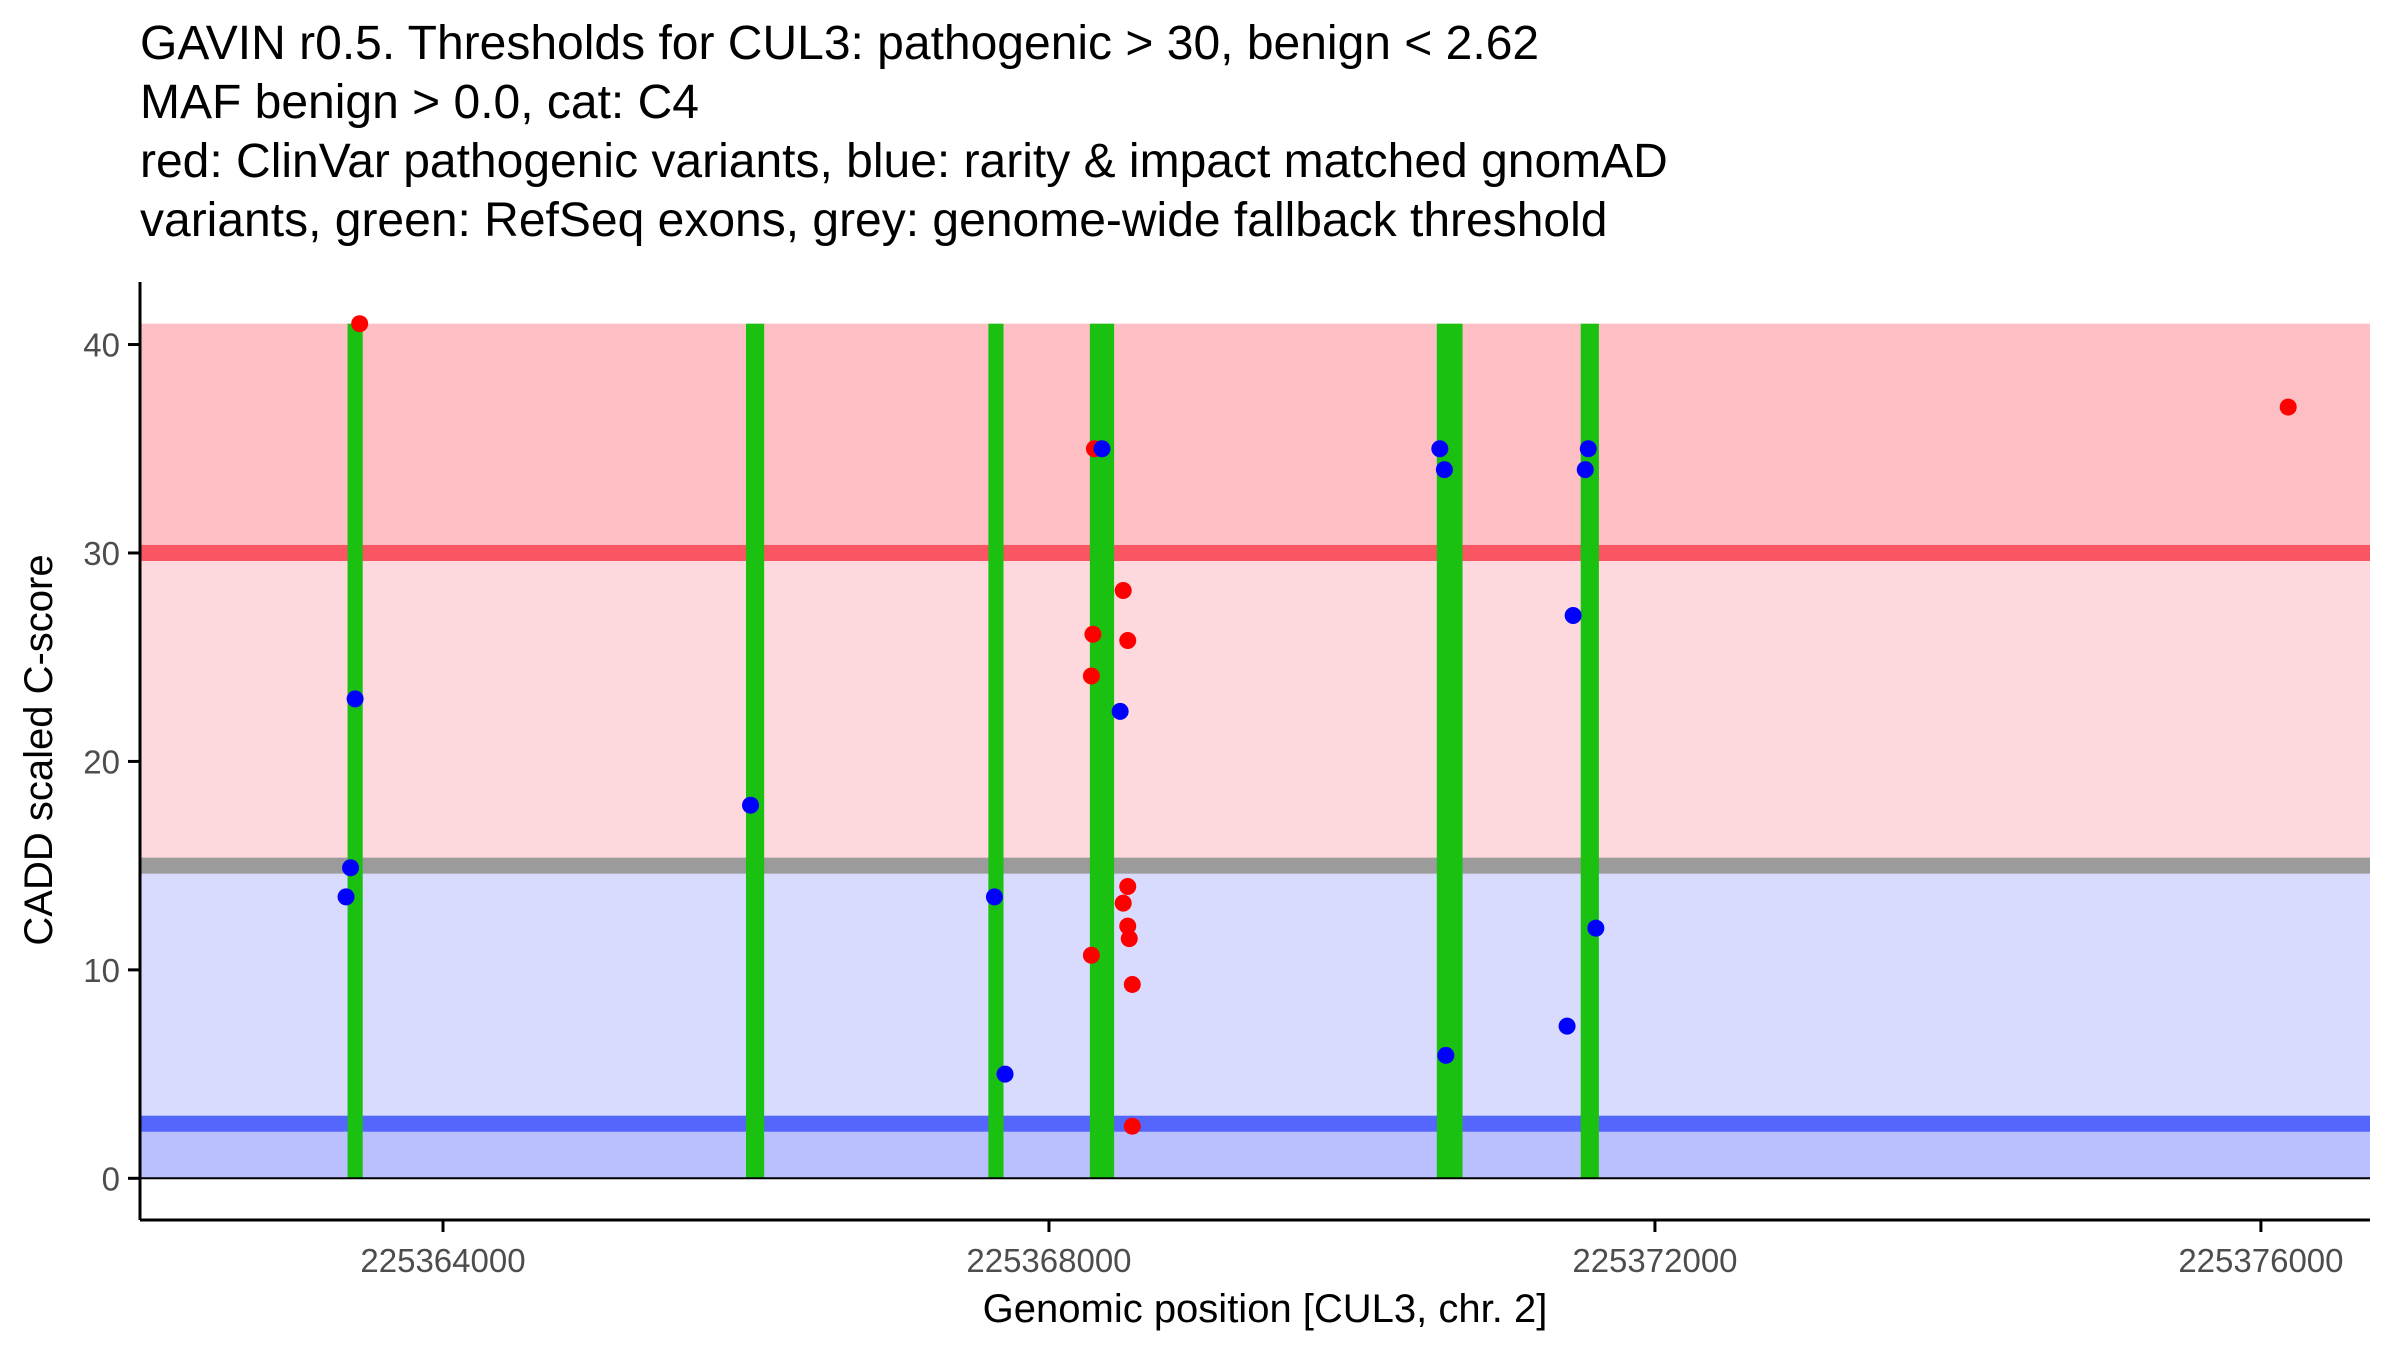  What do you see at coordinates (442, 1260) in the screenshot?
I see `x-tick-label: 225364000` at bounding box center [442, 1260].